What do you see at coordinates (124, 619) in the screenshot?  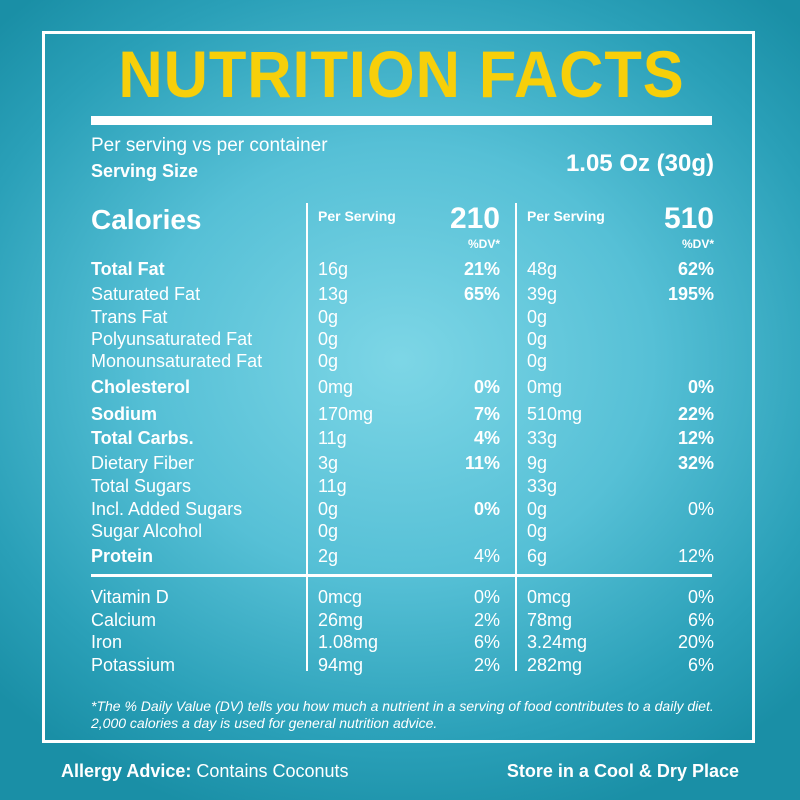 I see `nutrient-label: Calcium` at bounding box center [124, 619].